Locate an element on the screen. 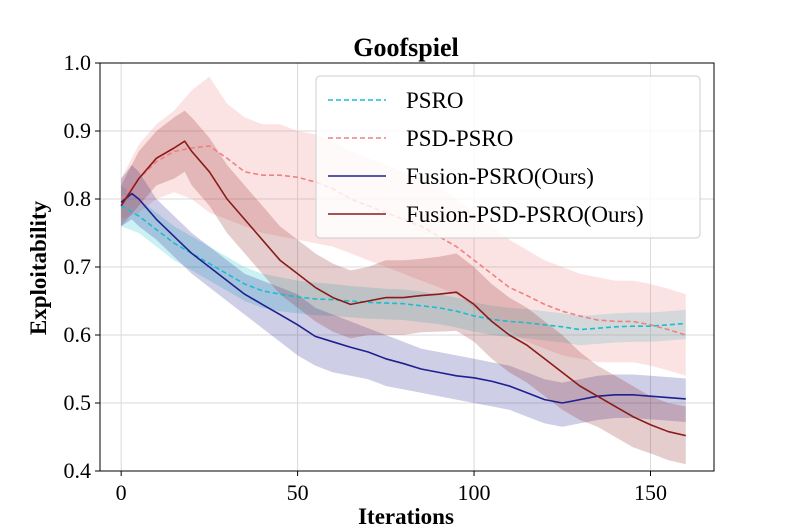 The width and height of the screenshot is (793, 529). x-tick-label-3: 150 is located at coordinates (650, 492).